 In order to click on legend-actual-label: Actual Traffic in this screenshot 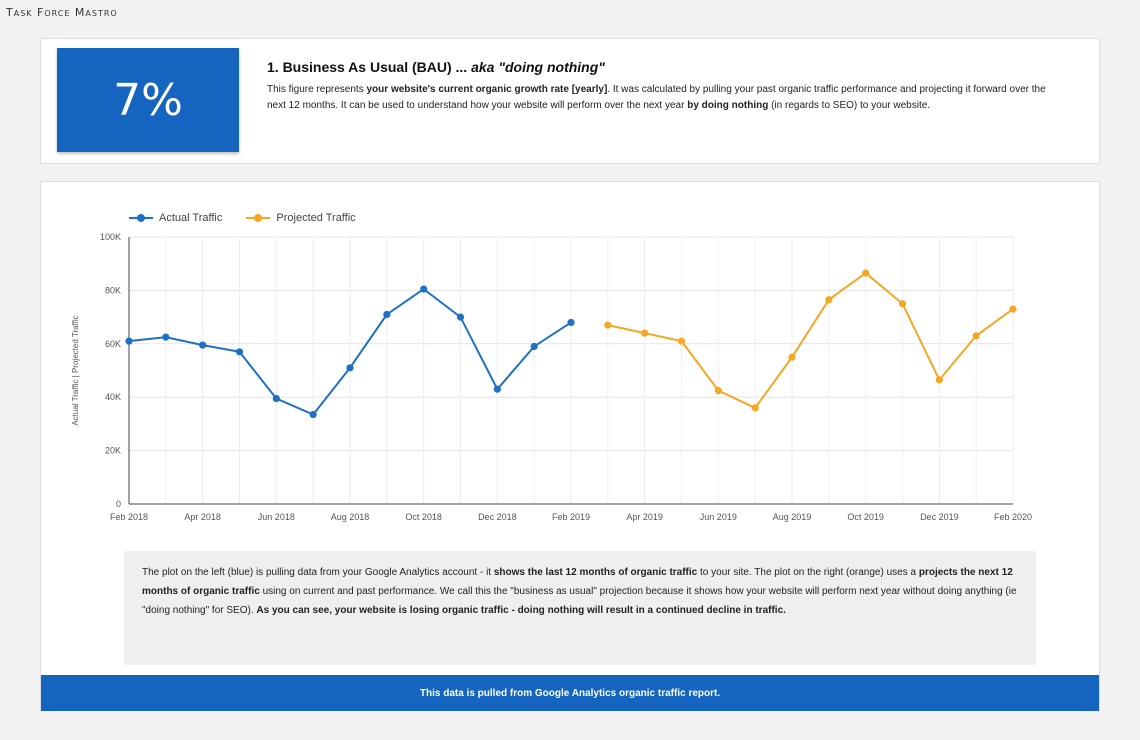, I will do `click(191, 218)`.